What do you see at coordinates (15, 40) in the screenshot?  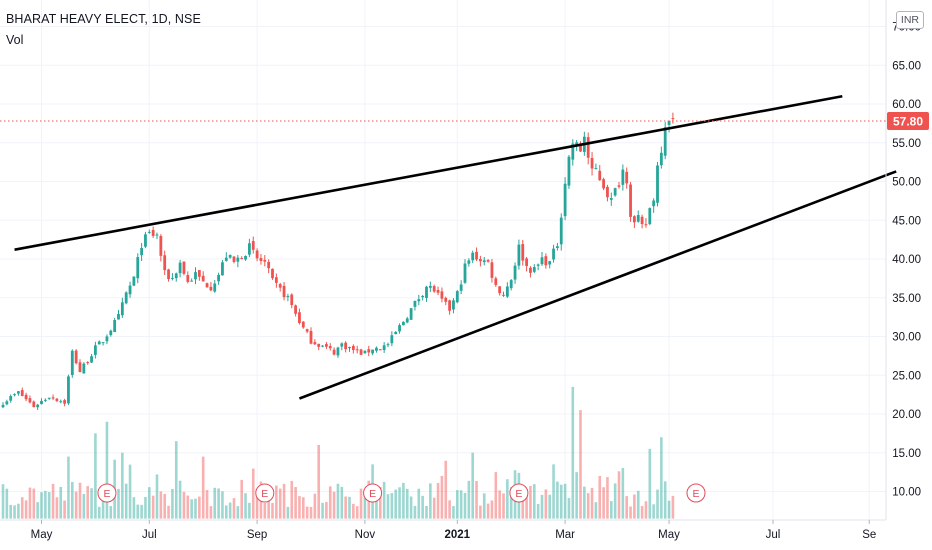 I see `volume-indicator-label: Vol` at bounding box center [15, 40].